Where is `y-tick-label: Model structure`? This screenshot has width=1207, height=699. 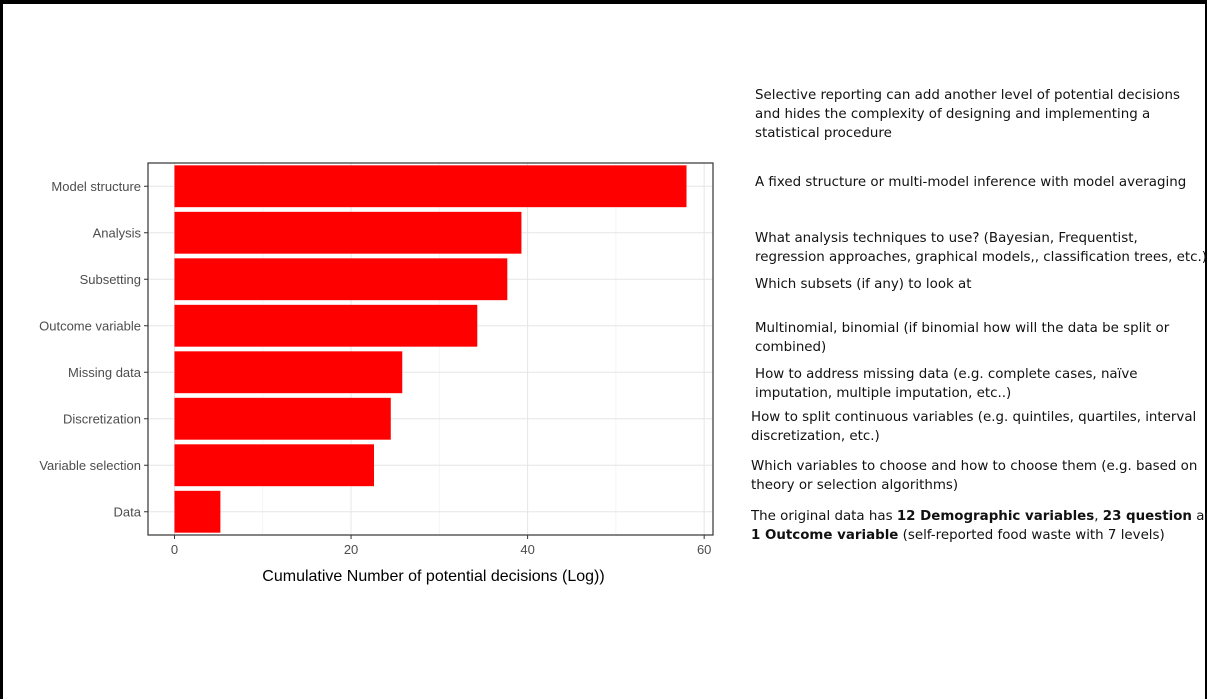
y-tick-label: Model structure is located at coordinates (96, 186).